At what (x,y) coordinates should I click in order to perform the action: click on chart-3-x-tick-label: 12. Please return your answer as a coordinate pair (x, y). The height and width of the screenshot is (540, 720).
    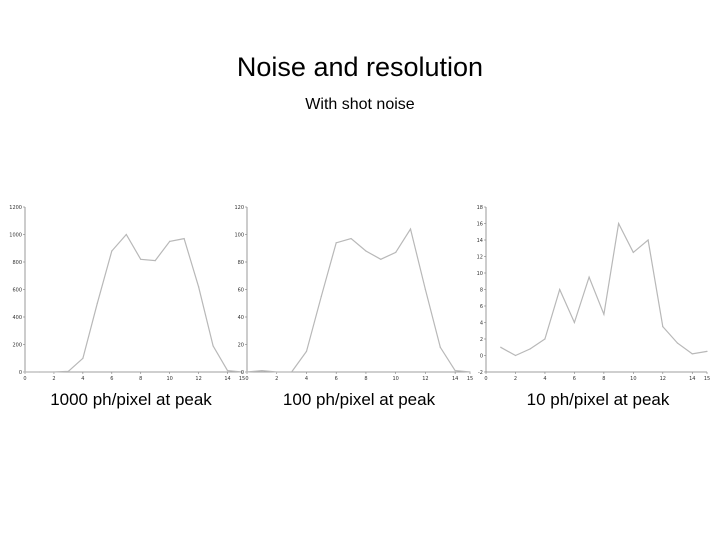
    Looking at the image, I should click on (663, 379).